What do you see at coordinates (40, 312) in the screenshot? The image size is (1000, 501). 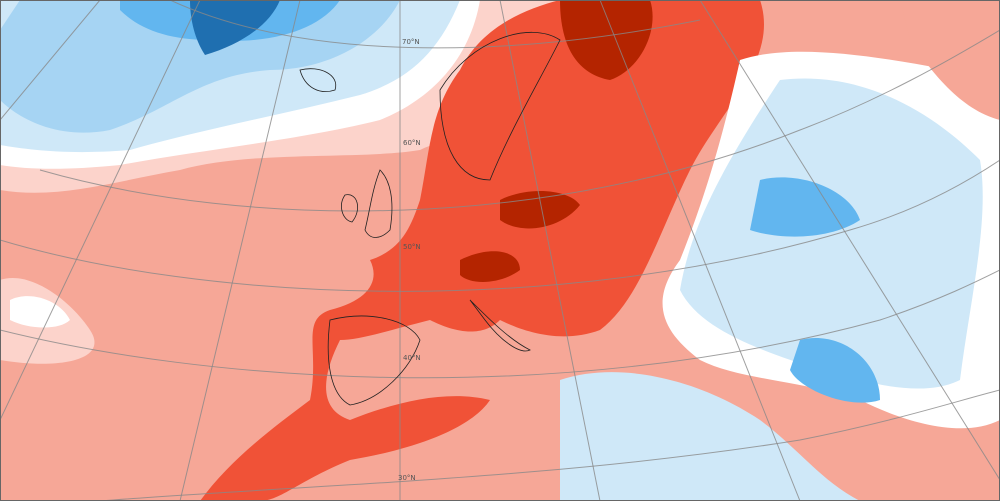 I see `neutral-west` at bounding box center [40, 312].